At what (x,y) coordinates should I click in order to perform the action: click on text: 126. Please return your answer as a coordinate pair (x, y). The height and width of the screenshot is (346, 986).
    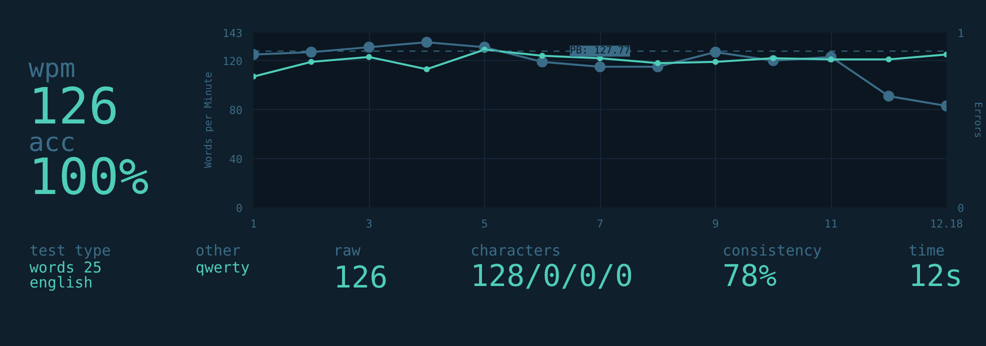
    Looking at the image, I should click on (361, 278).